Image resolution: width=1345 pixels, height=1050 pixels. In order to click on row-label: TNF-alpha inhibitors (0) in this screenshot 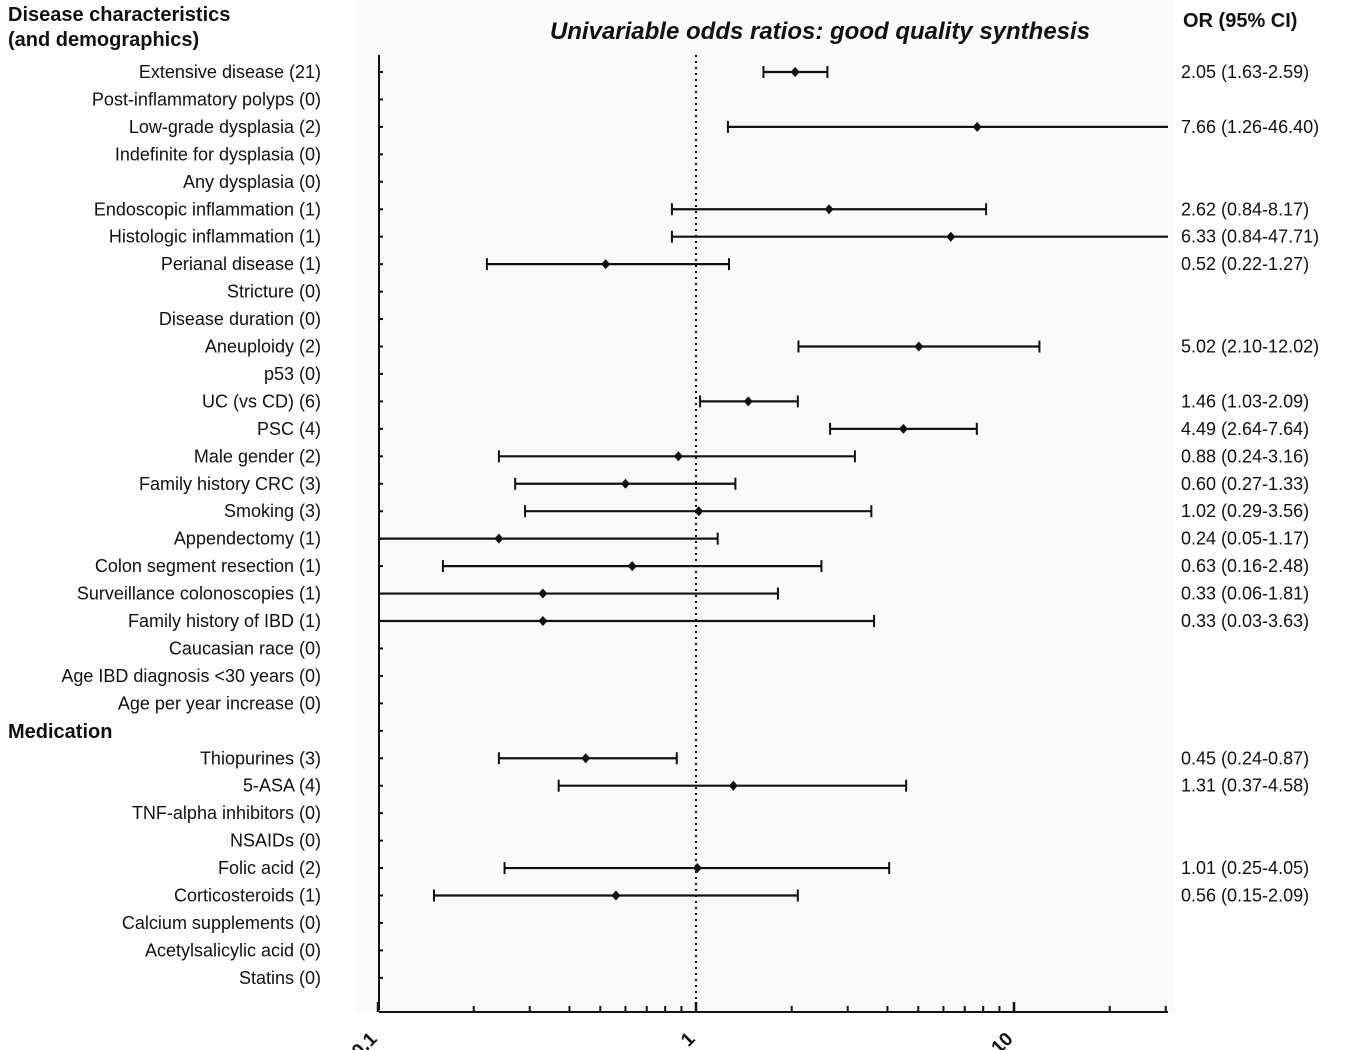, I will do `click(226, 813)`.